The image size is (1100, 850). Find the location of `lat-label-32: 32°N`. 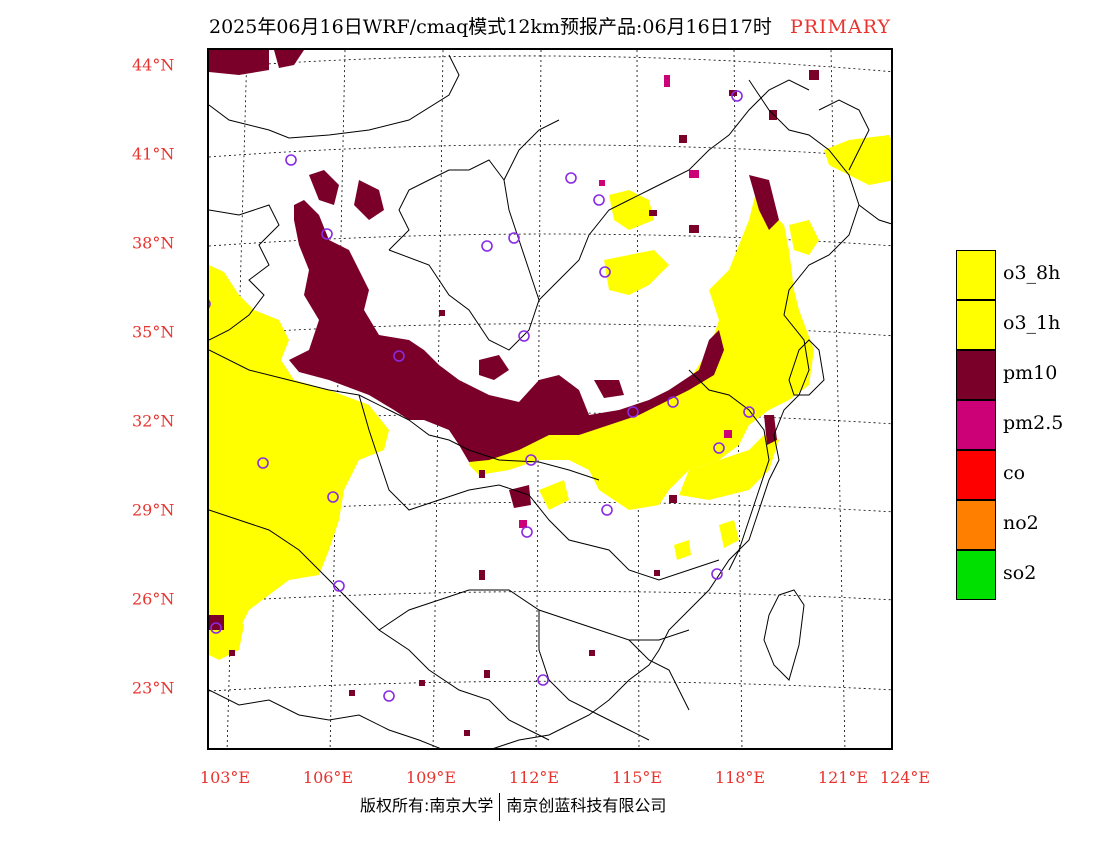

lat-label-32: 32°N is located at coordinates (153, 421).